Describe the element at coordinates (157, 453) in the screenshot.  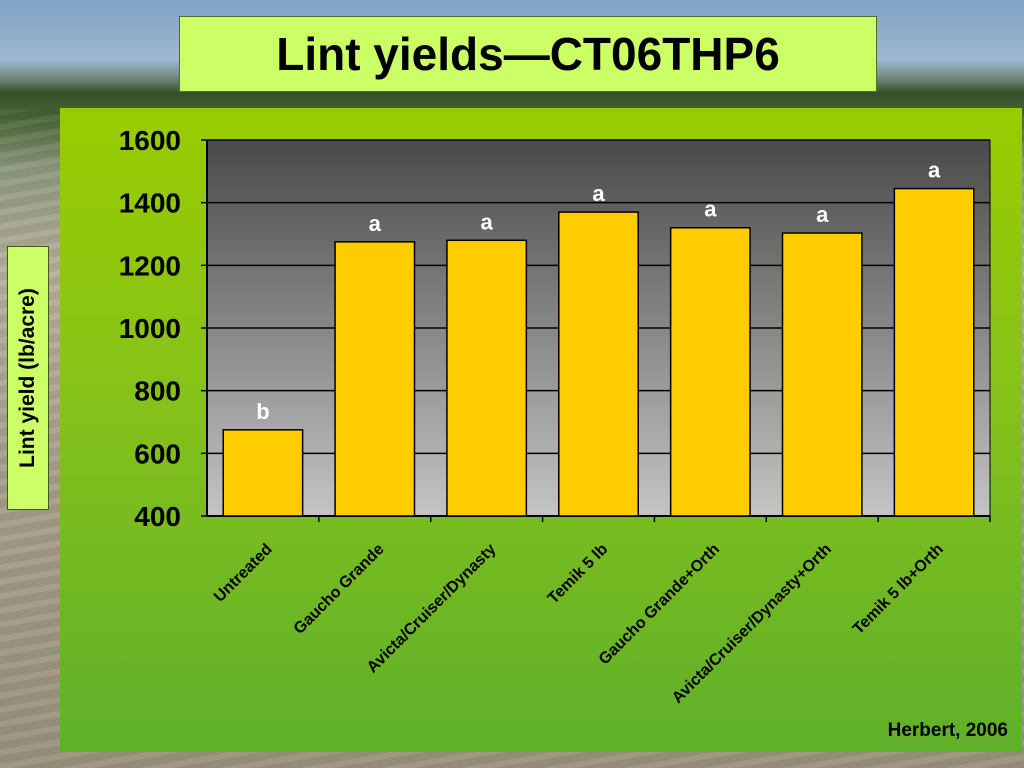
I see `y-tick-label: 600` at that location.